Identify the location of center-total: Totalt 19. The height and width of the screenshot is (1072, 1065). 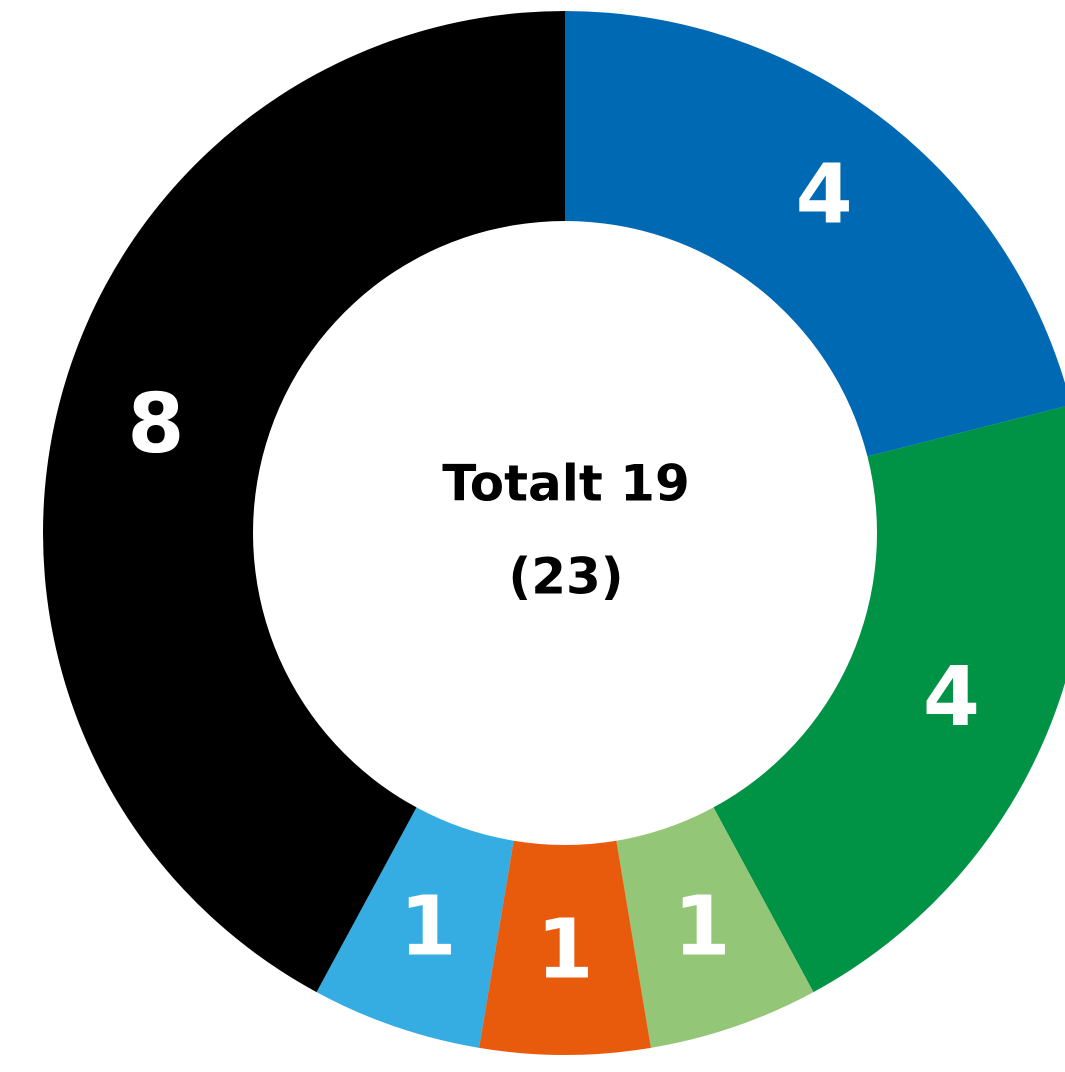
(566, 484).